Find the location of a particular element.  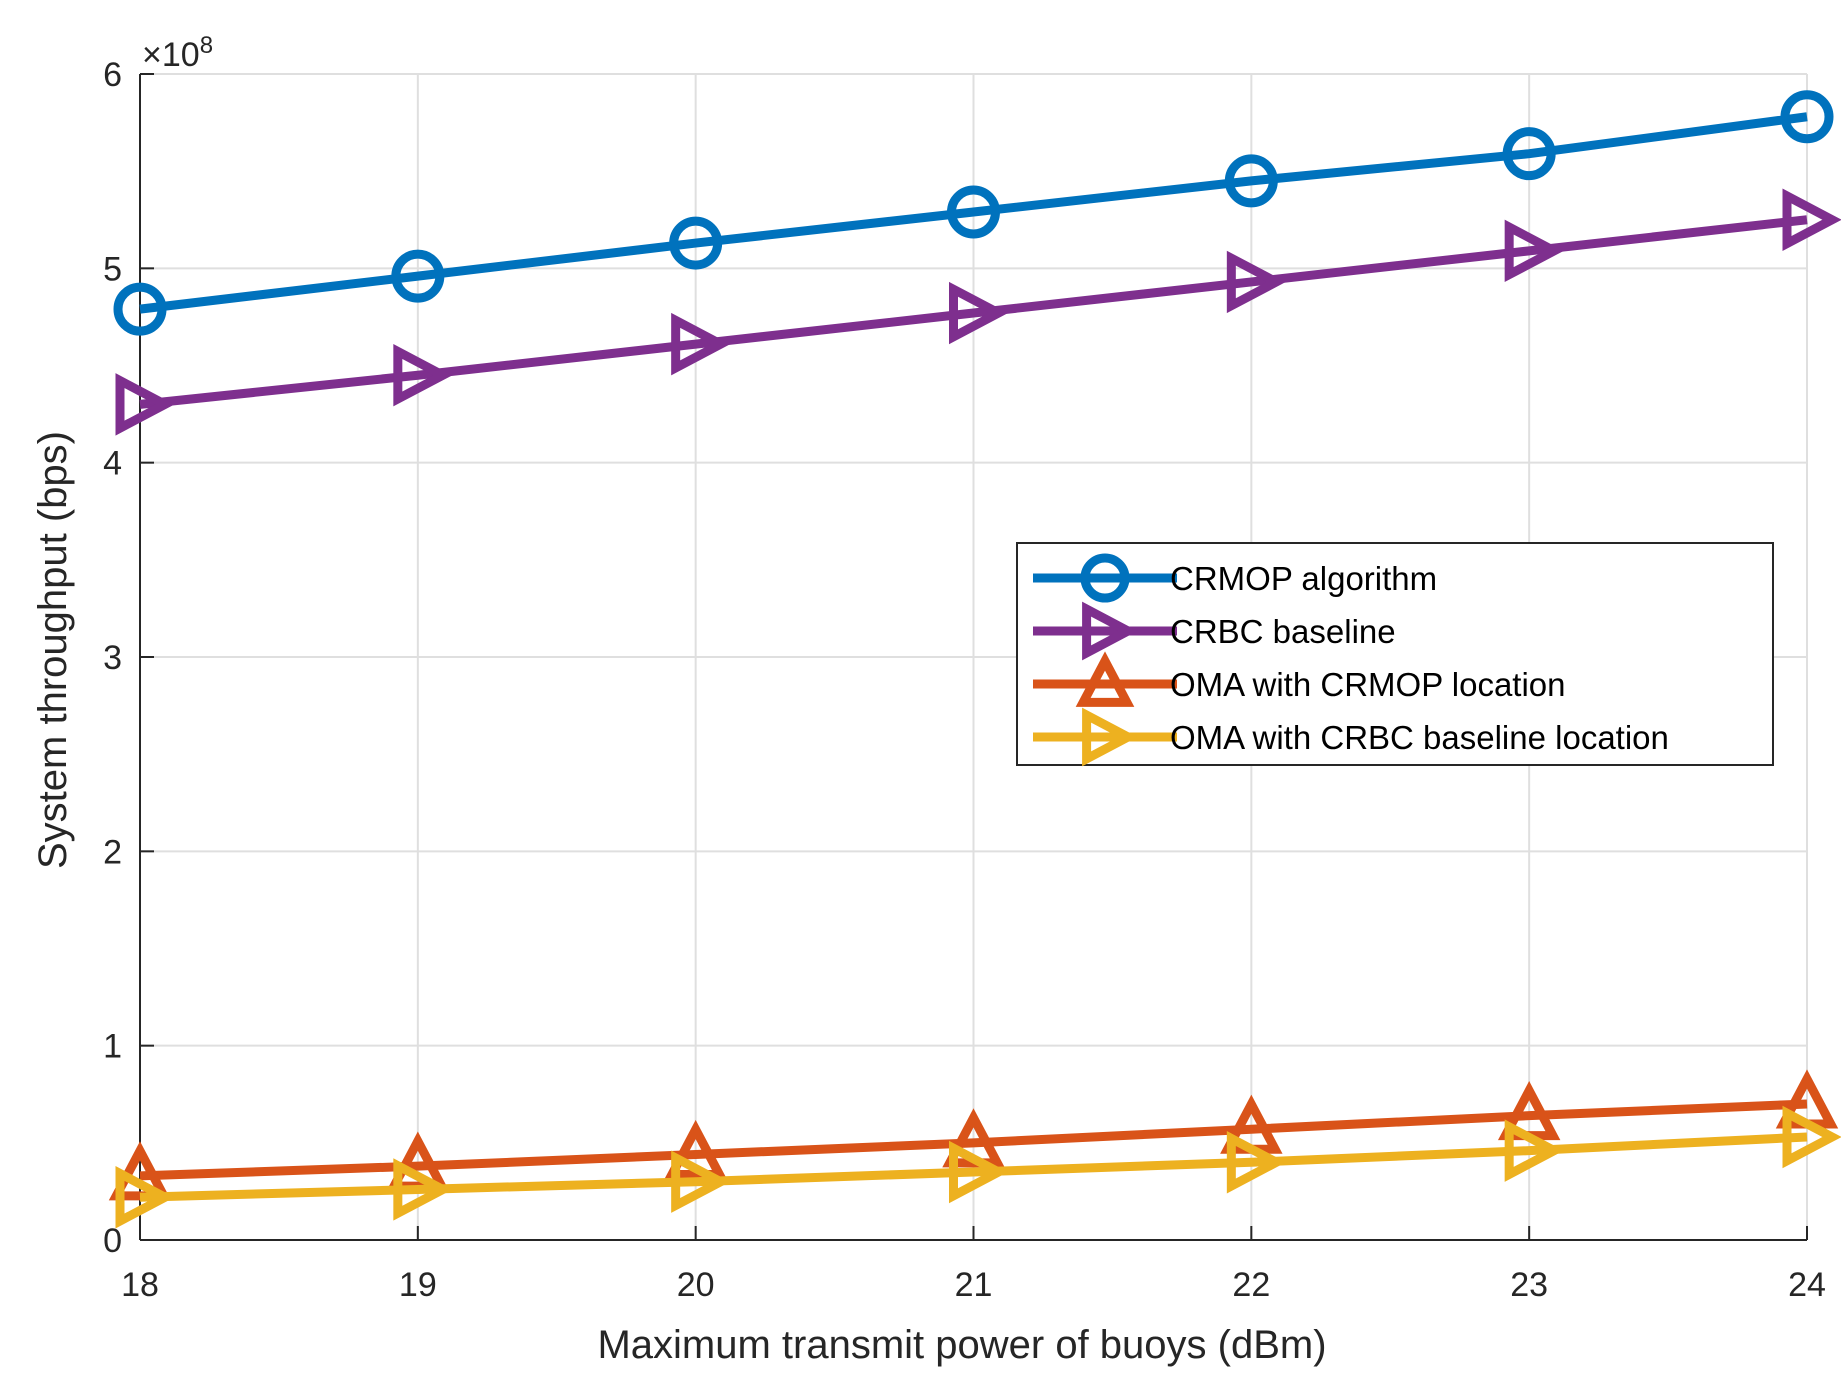

legend-item: OMA with CRMOP location is located at coordinates (1299, 679).